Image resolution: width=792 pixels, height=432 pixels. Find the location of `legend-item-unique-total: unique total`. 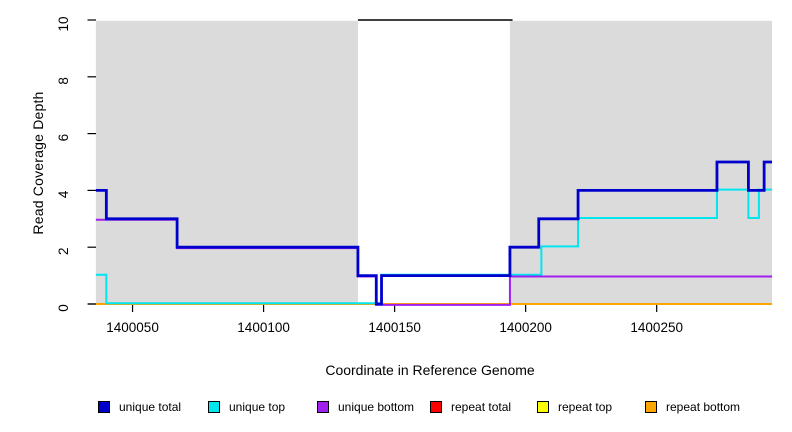

legend-item-unique-total: unique total is located at coordinates (139, 407).